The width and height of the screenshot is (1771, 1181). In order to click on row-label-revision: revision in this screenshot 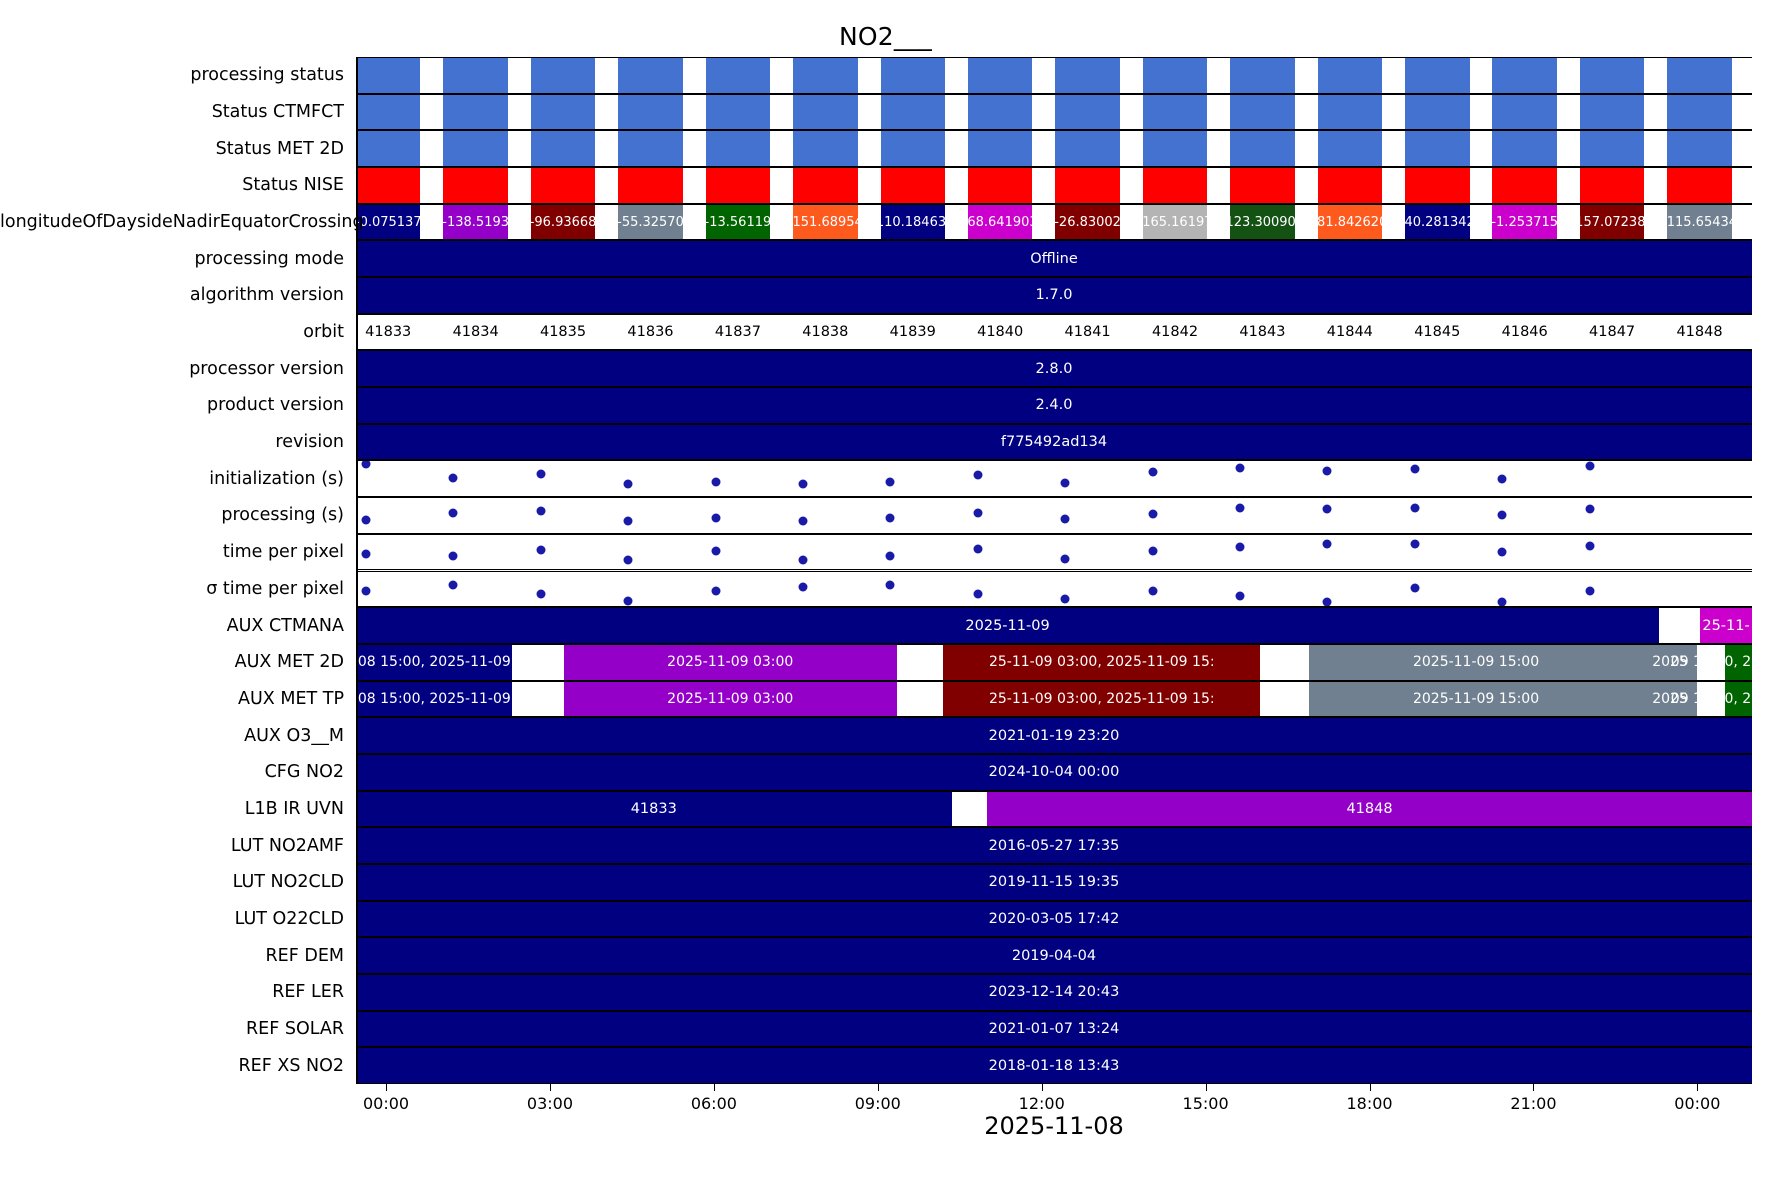, I will do `click(309, 442)`.